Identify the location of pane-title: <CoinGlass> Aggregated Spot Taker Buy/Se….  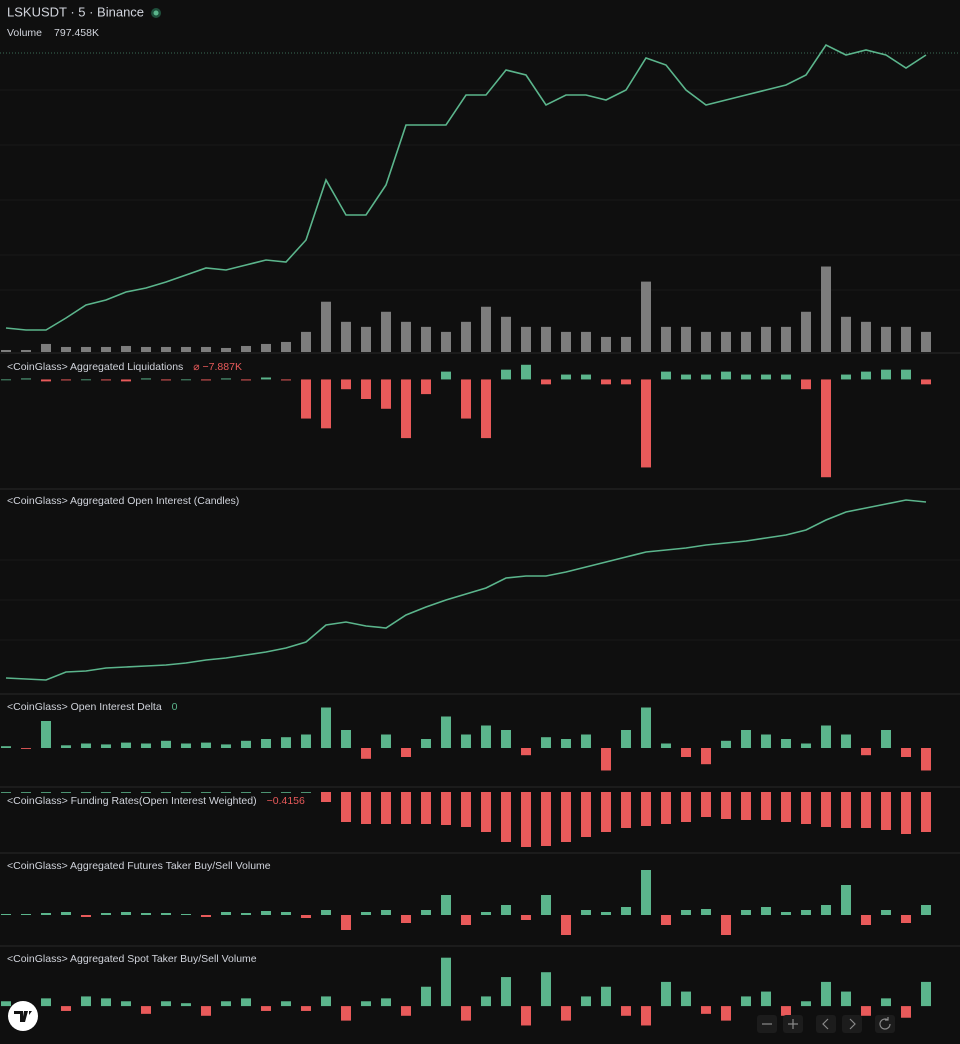
(132, 959).